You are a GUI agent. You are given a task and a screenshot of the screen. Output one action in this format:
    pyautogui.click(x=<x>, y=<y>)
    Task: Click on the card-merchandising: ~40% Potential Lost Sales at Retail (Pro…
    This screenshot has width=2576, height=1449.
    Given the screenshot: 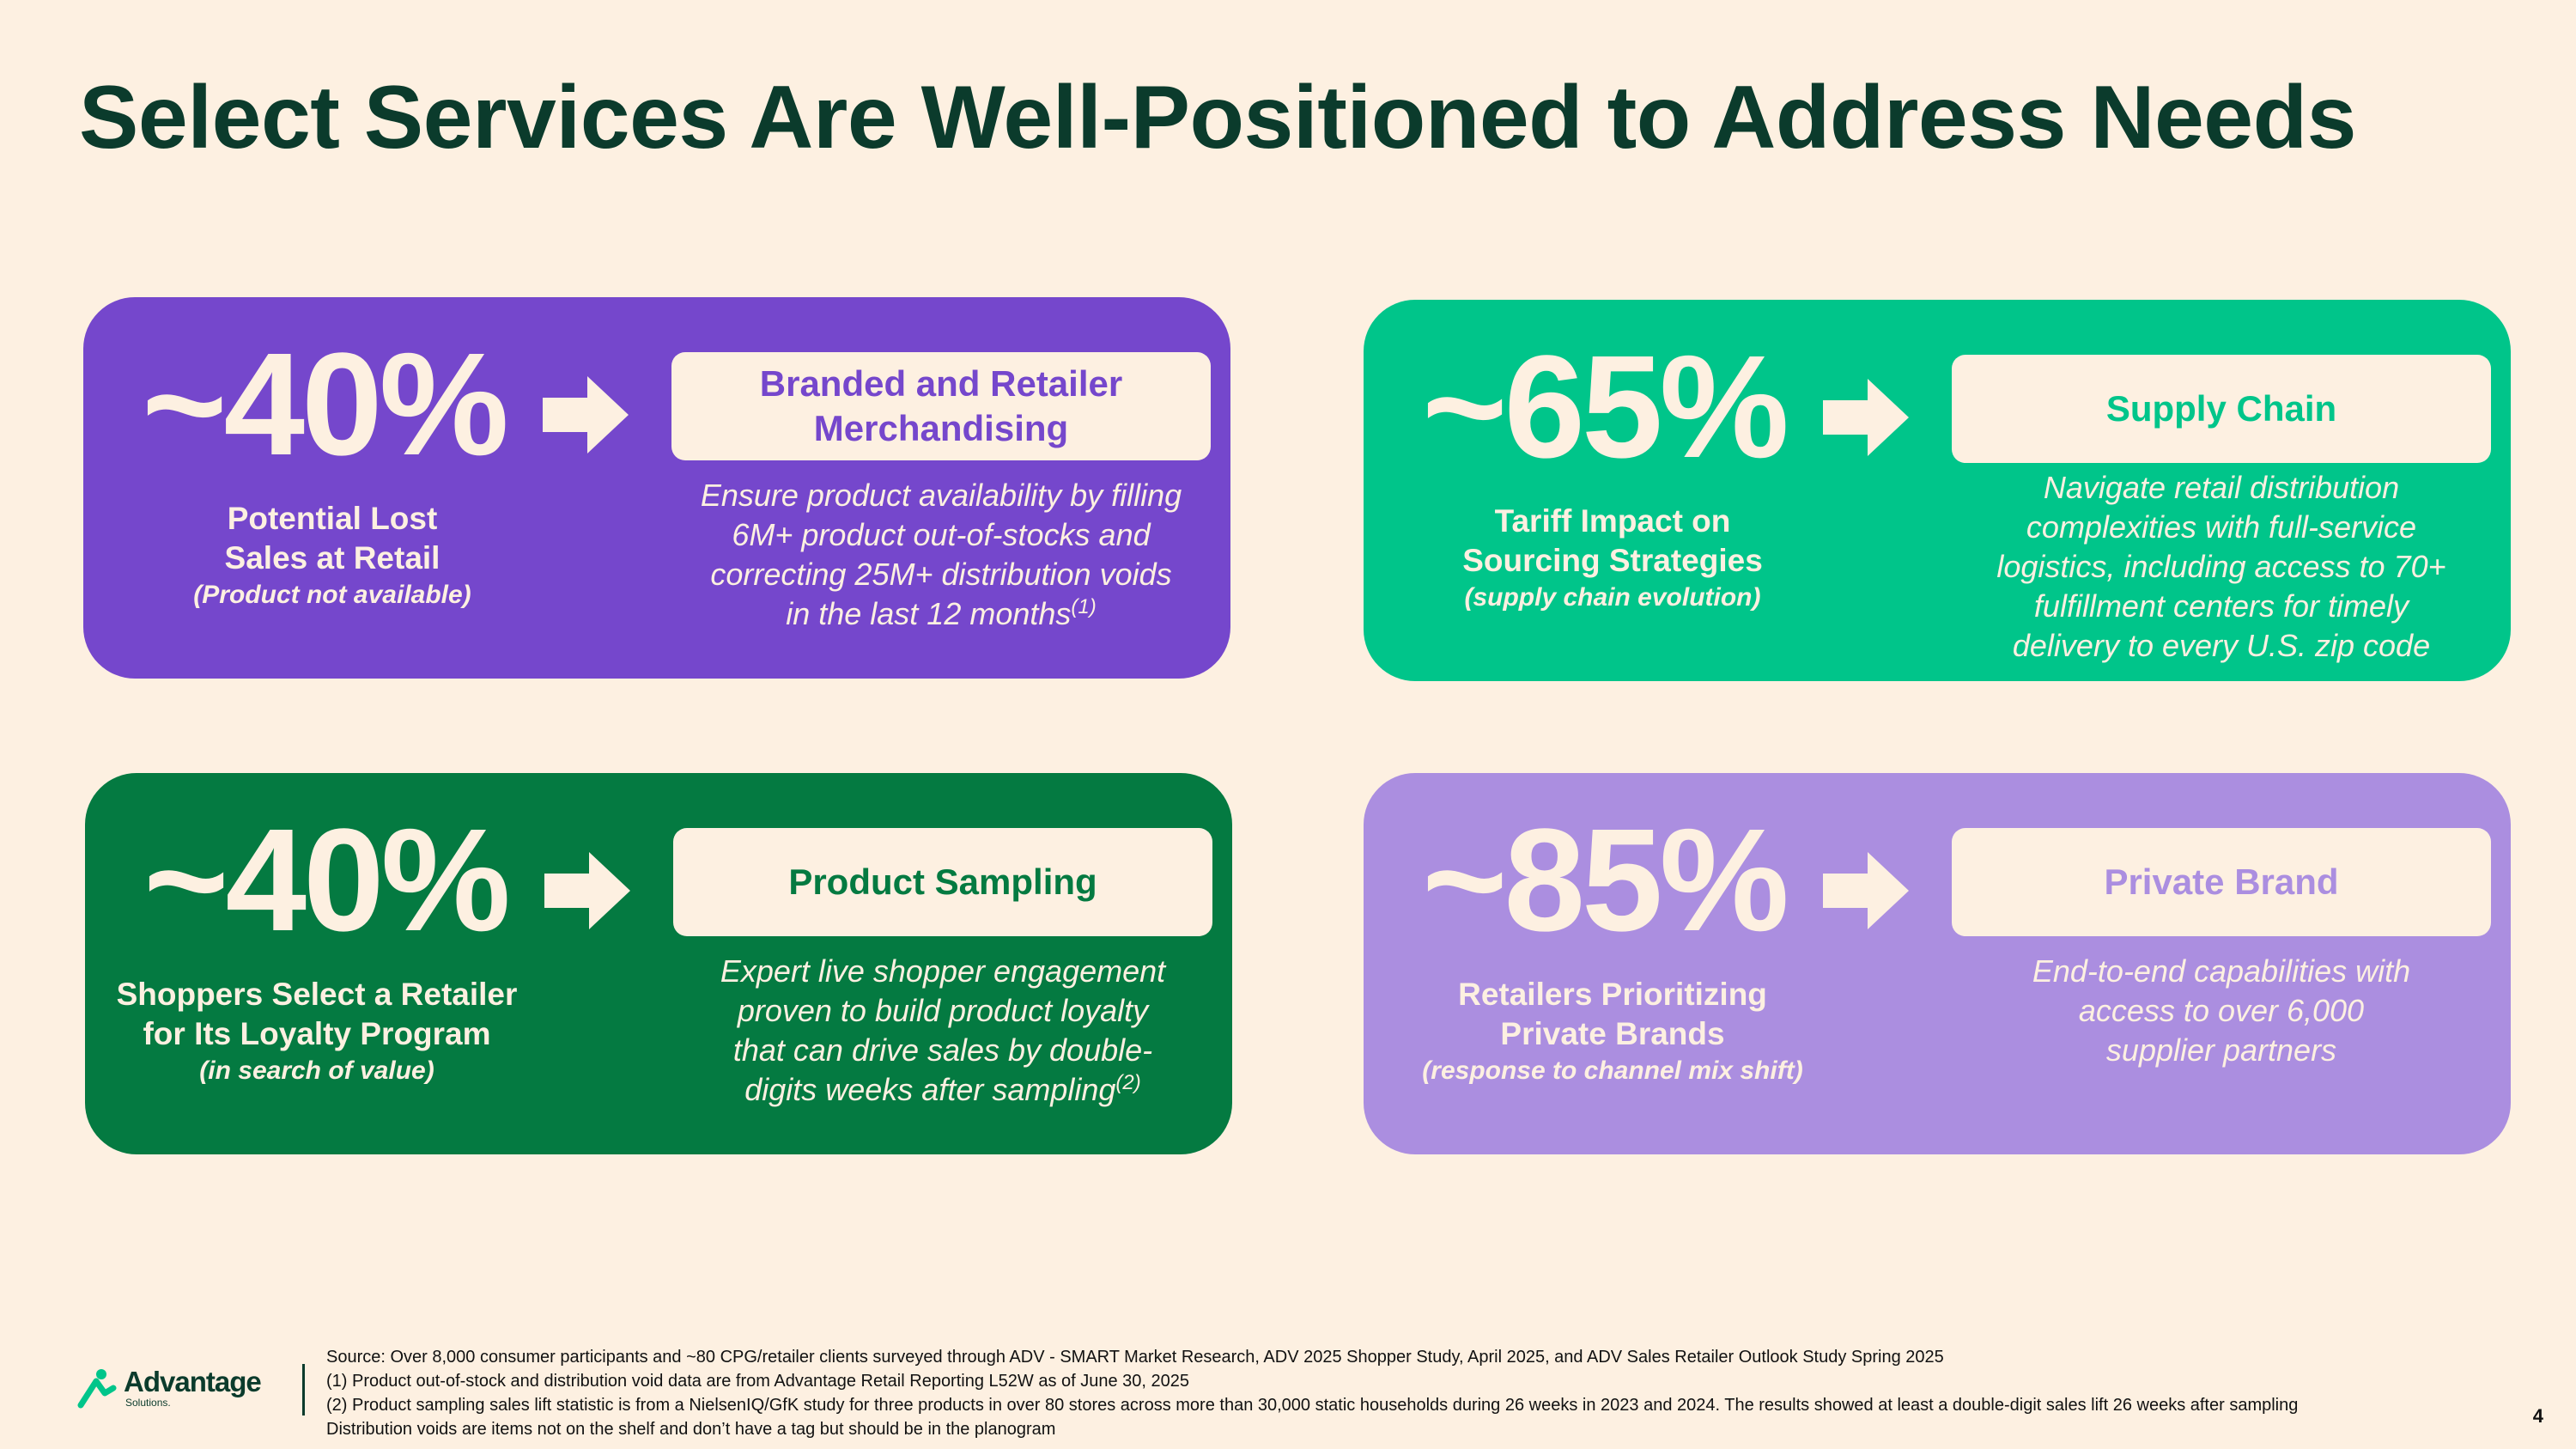 What is the action you would take?
    pyautogui.click(x=656, y=488)
    